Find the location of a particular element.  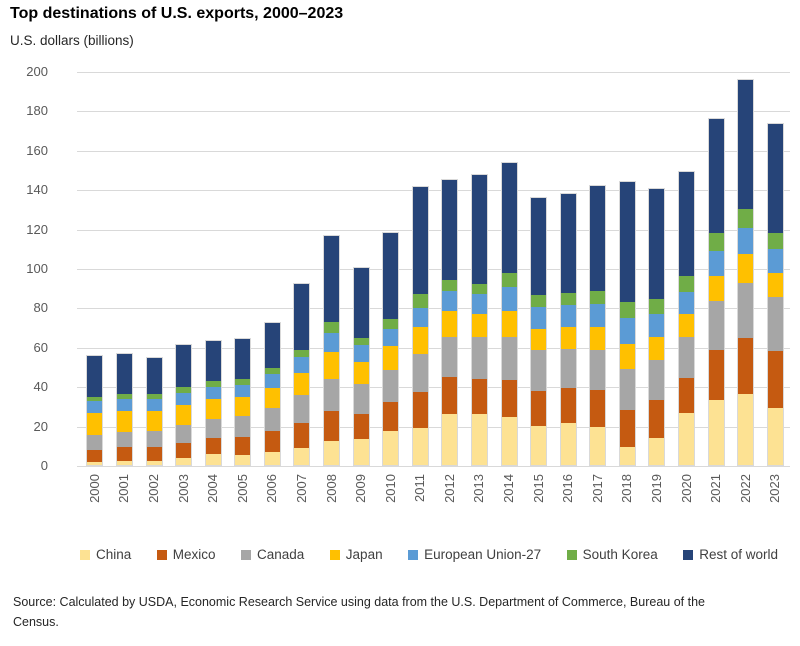

legend-item-canada: Canada is located at coordinates (272, 554).